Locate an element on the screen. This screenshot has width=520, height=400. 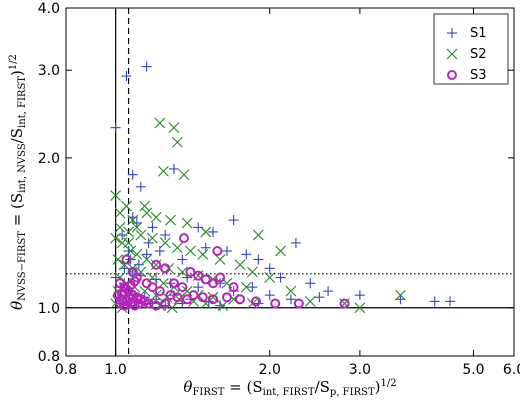
series-s3 is located at coordinates (231, 272).